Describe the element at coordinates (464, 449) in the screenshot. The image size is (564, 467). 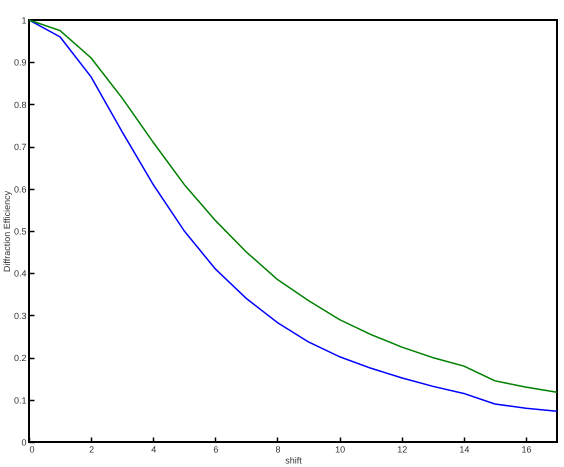
I see `x-tick-label: 14` at that location.